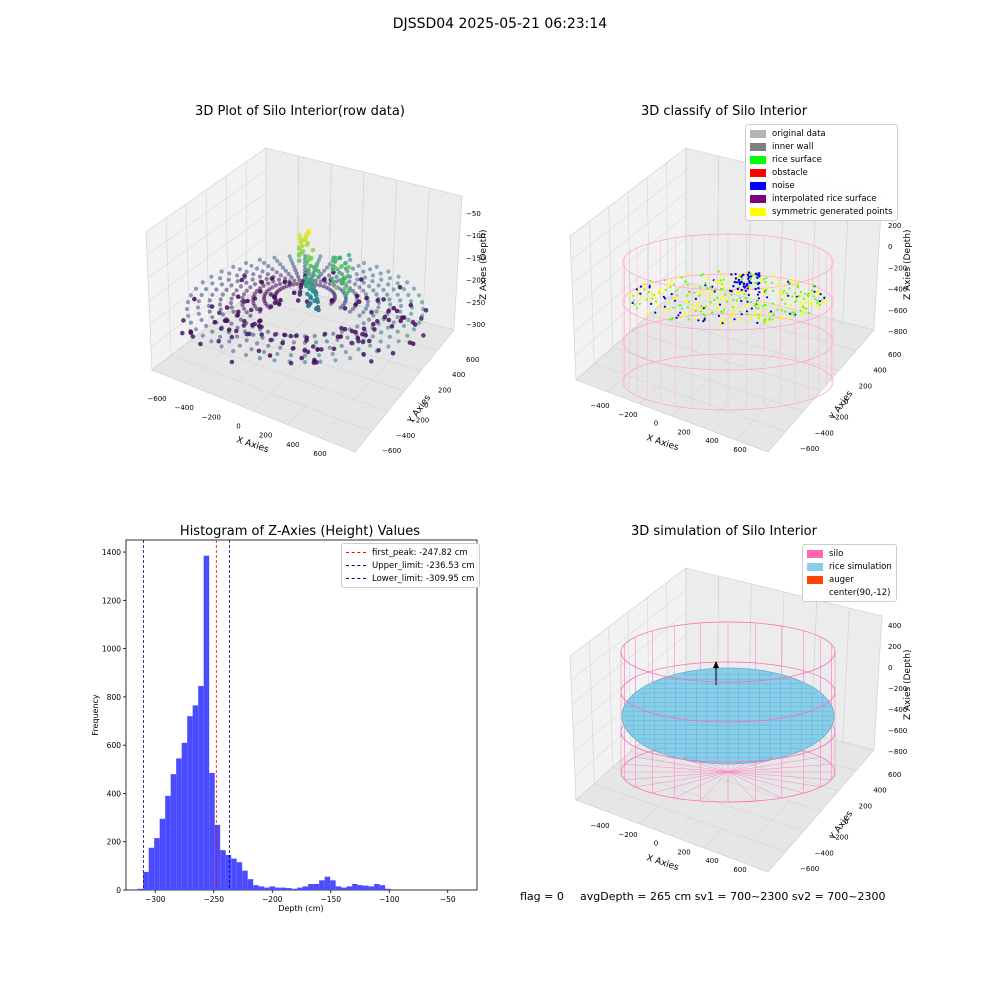 The width and height of the screenshot is (1000, 1000). What do you see at coordinates (114, 745) in the screenshot?
I see `y-tick-label: 600` at bounding box center [114, 745].